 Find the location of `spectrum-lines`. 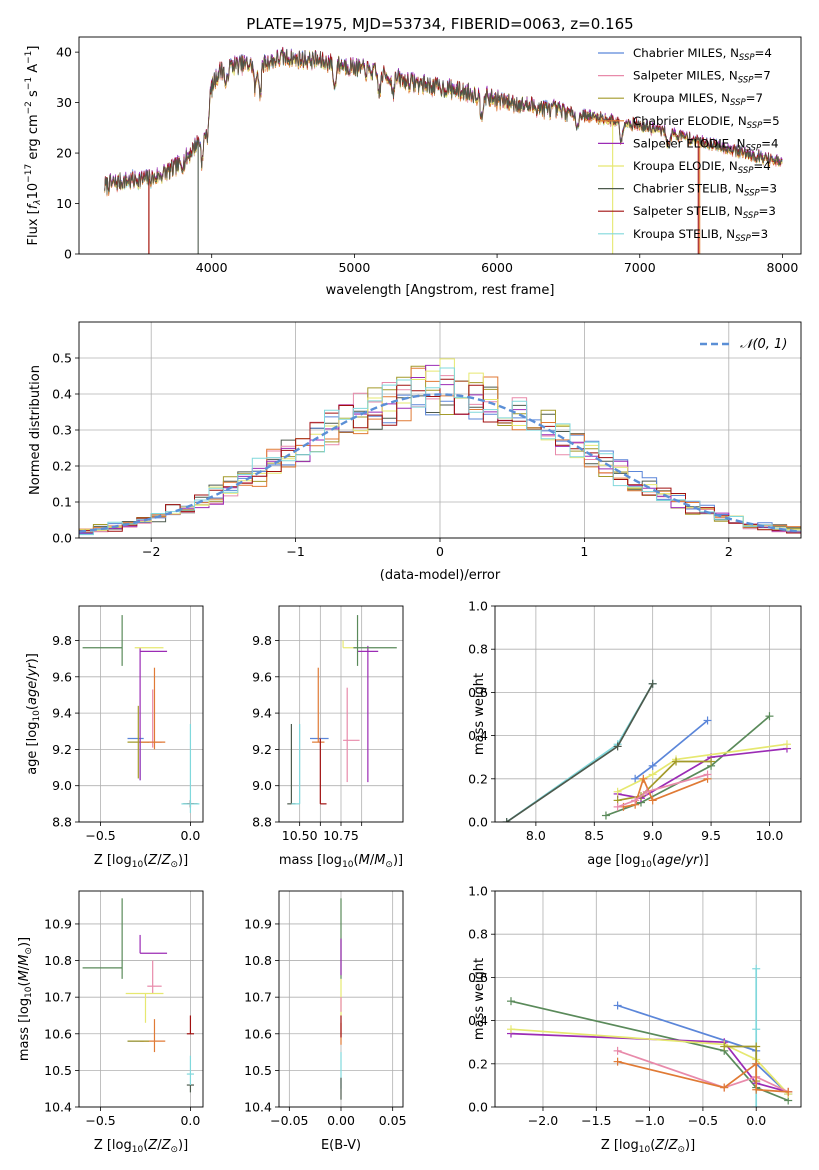

spectrum-lines is located at coordinates (443, 150).